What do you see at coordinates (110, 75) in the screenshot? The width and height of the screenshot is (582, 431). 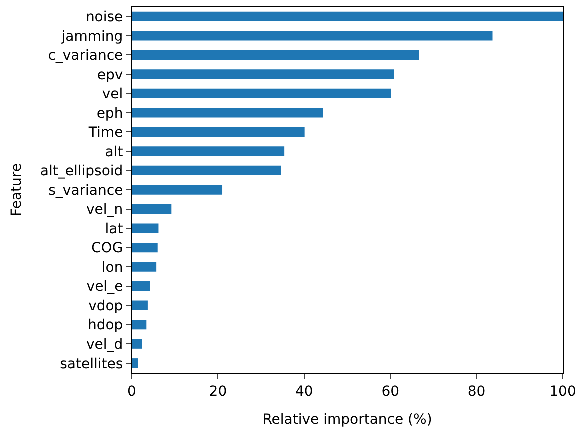 I see `y-tick-label: epv` at bounding box center [110, 75].